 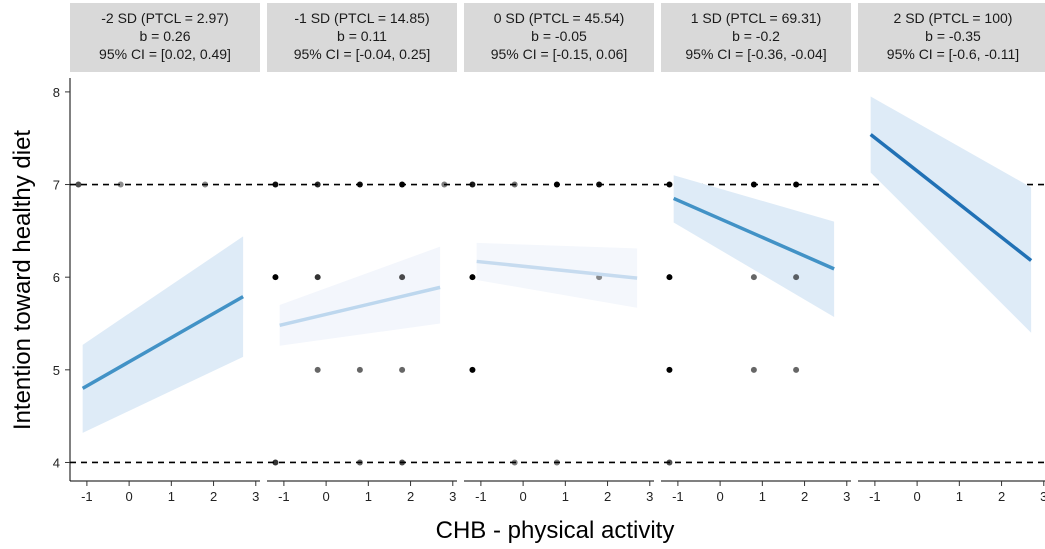 What do you see at coordinates (164, 18) in the screenshot?
I see `facet-strip-label: -2 SD (PTCL = 2.97)` at bounding box center [164, 18].